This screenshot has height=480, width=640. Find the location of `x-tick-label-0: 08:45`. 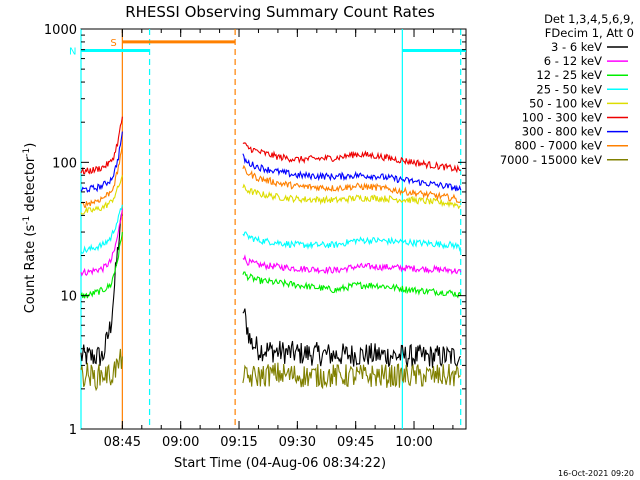

x-tick-label-0: 08:45 is located at coordinates (122, 442).